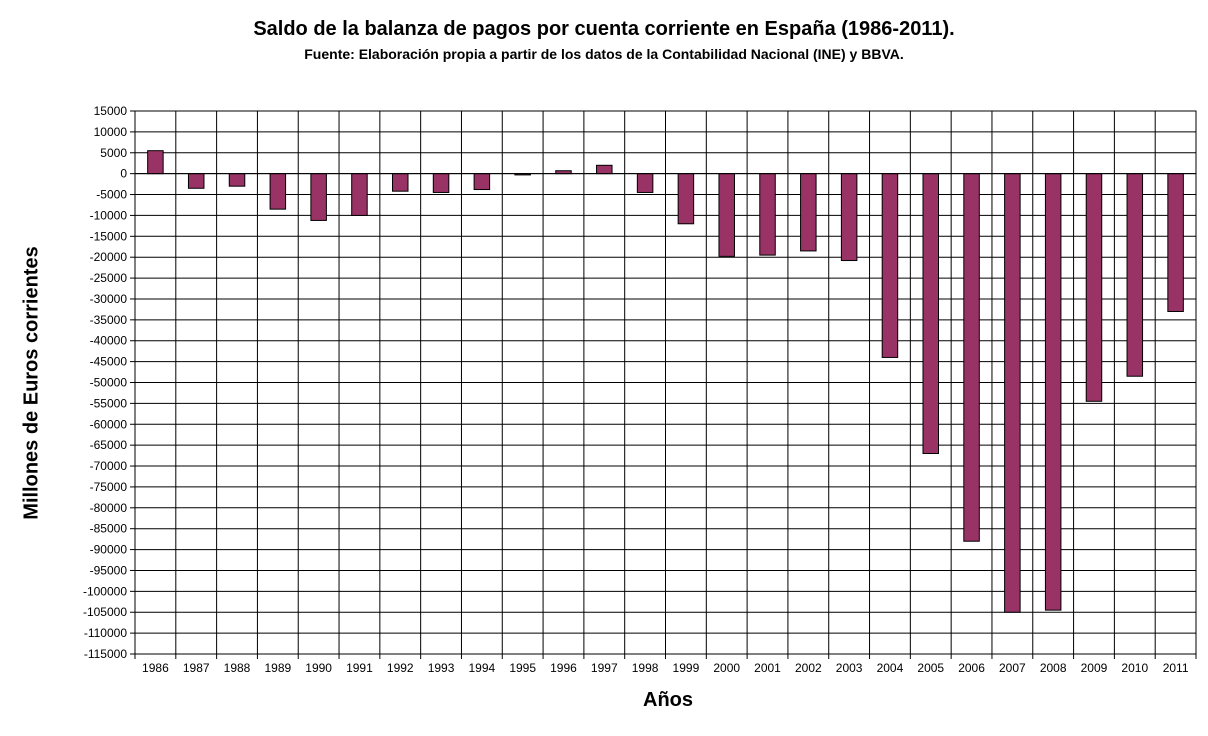 The width and height of the screenshot is (1208, 736). Describe the element at coordinates (890, 265) in the screenshot. I see `bar-2004` at that location.